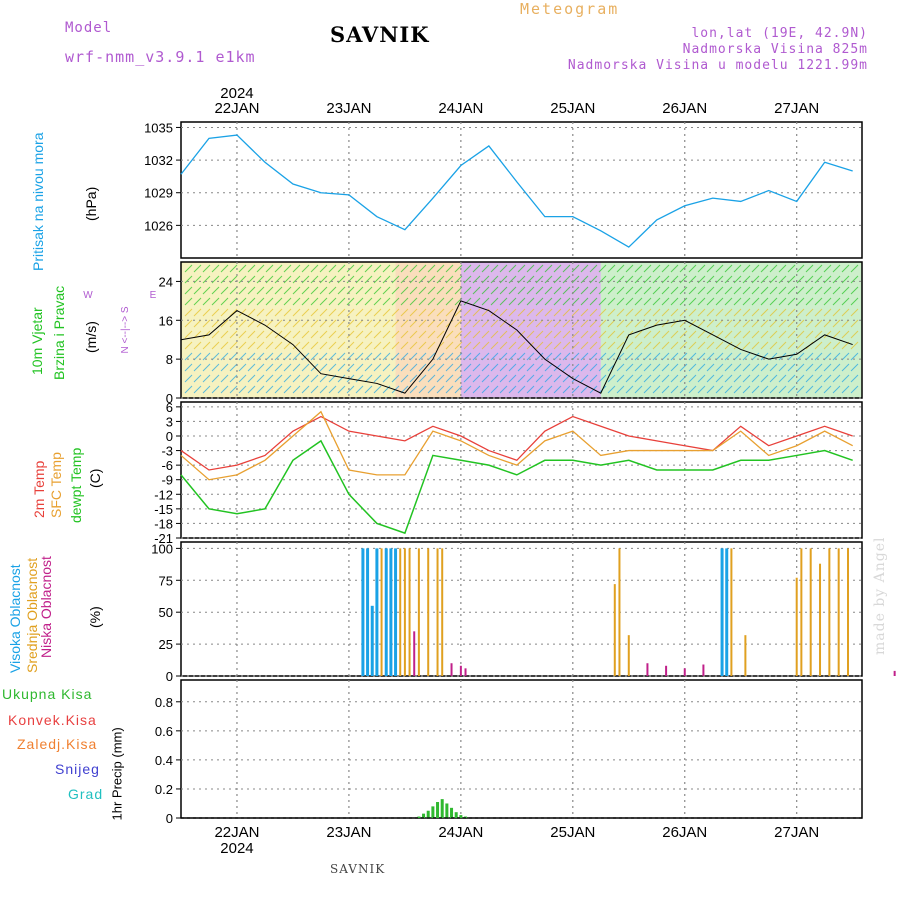 This screenshot has width=900, height=900. Describe the element at coordinates (745, 655) in the screenshot. I see `cloud-mid-bar` at that location.